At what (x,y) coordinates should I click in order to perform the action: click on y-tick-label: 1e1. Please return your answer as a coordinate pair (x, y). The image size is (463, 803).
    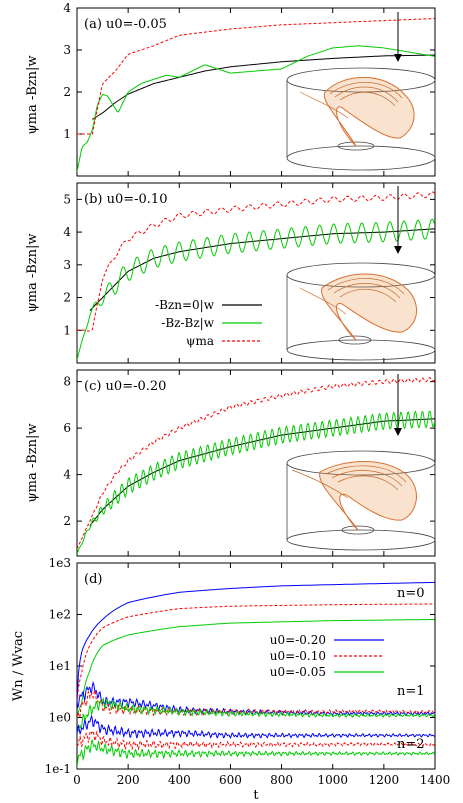
    Looking at the image, I should click on (60, 666).